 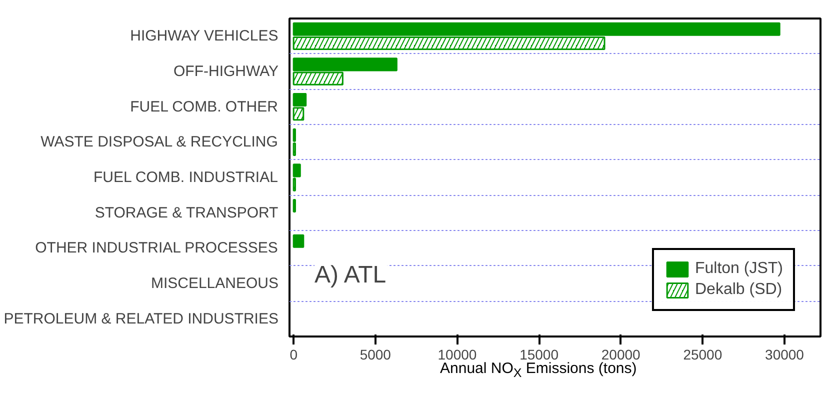 What do you see at coordinates (156, 248) in the screenshot?
I see `y-tick-label: OTHER INDUSTRIAL PROCESSES` at bounding box center [156, 248].